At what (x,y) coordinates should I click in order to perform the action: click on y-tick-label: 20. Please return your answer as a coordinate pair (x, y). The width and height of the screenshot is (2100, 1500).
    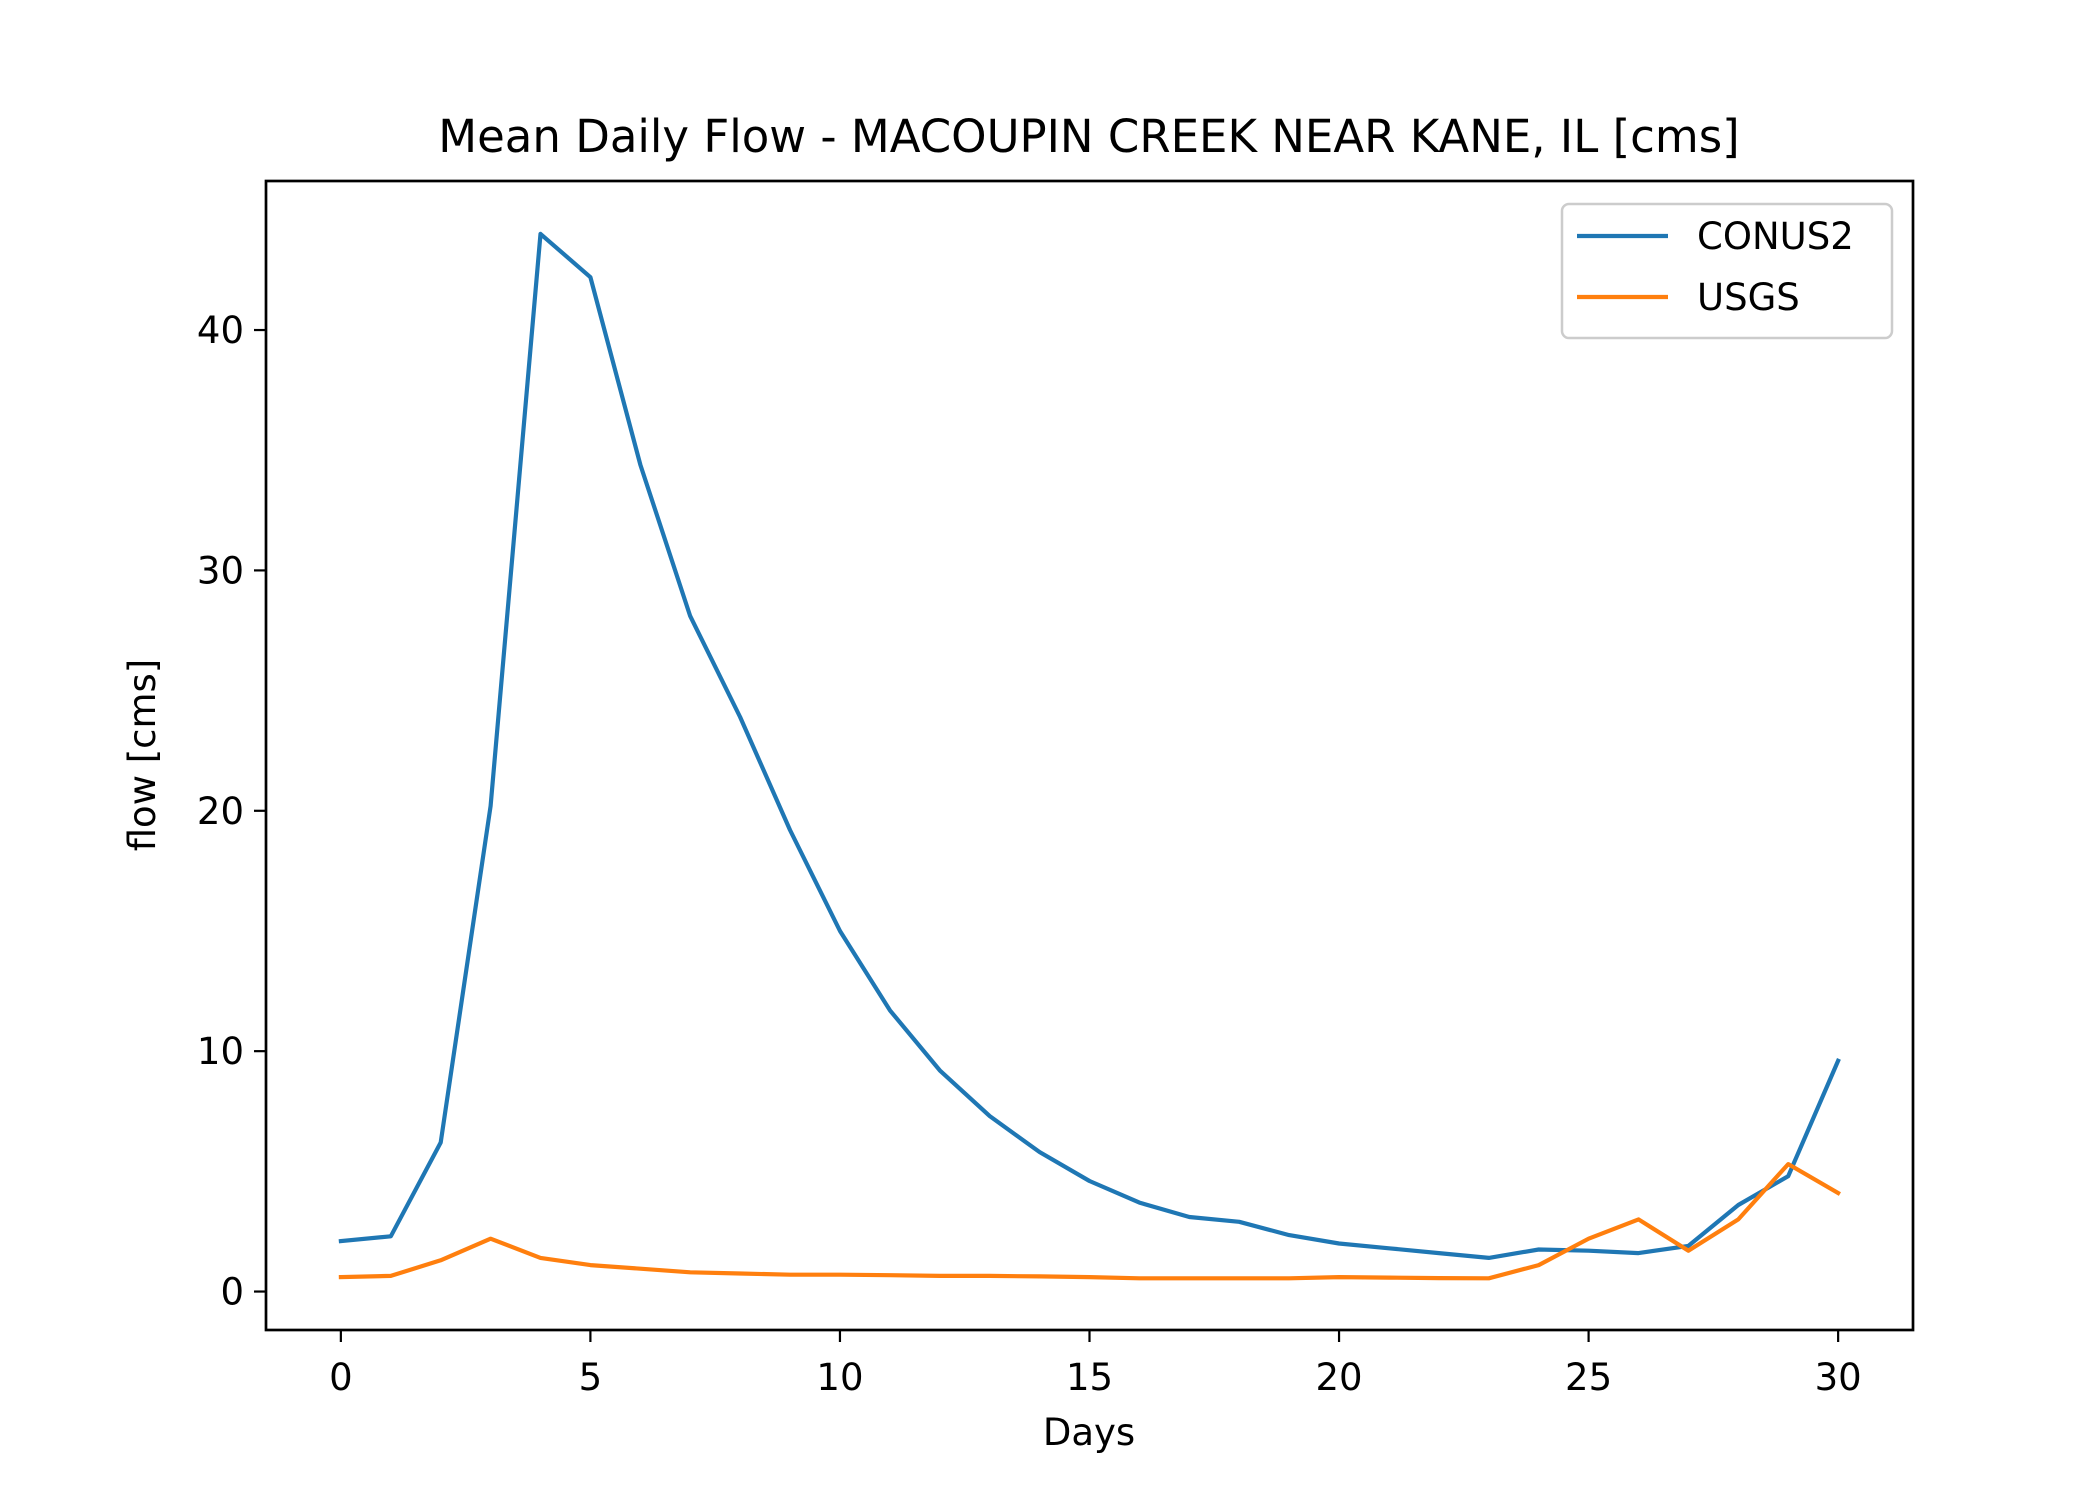
    Looking at the image, I should click on (220, 811).